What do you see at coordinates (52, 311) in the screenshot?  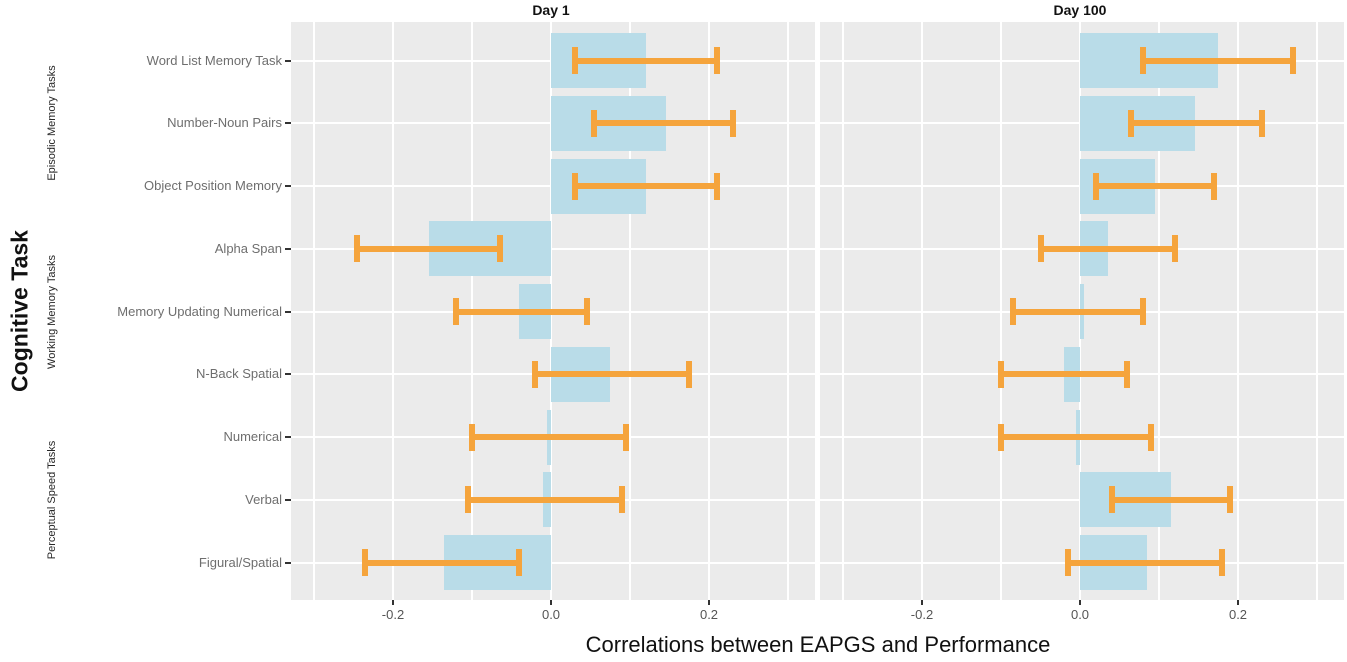 I see `task-group-label: Working Memory Tasks` at bounding box center [52, 311].